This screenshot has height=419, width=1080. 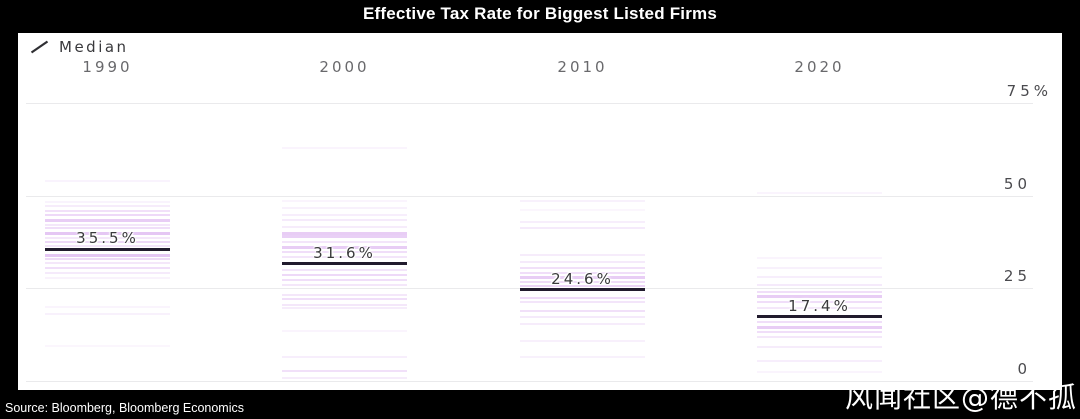 What do you see at coordinates (125, 408) in the screenshot?
I see `source-note: Source: Bloomberg, Bloomberg Economics` at bounding box center [125, 408].